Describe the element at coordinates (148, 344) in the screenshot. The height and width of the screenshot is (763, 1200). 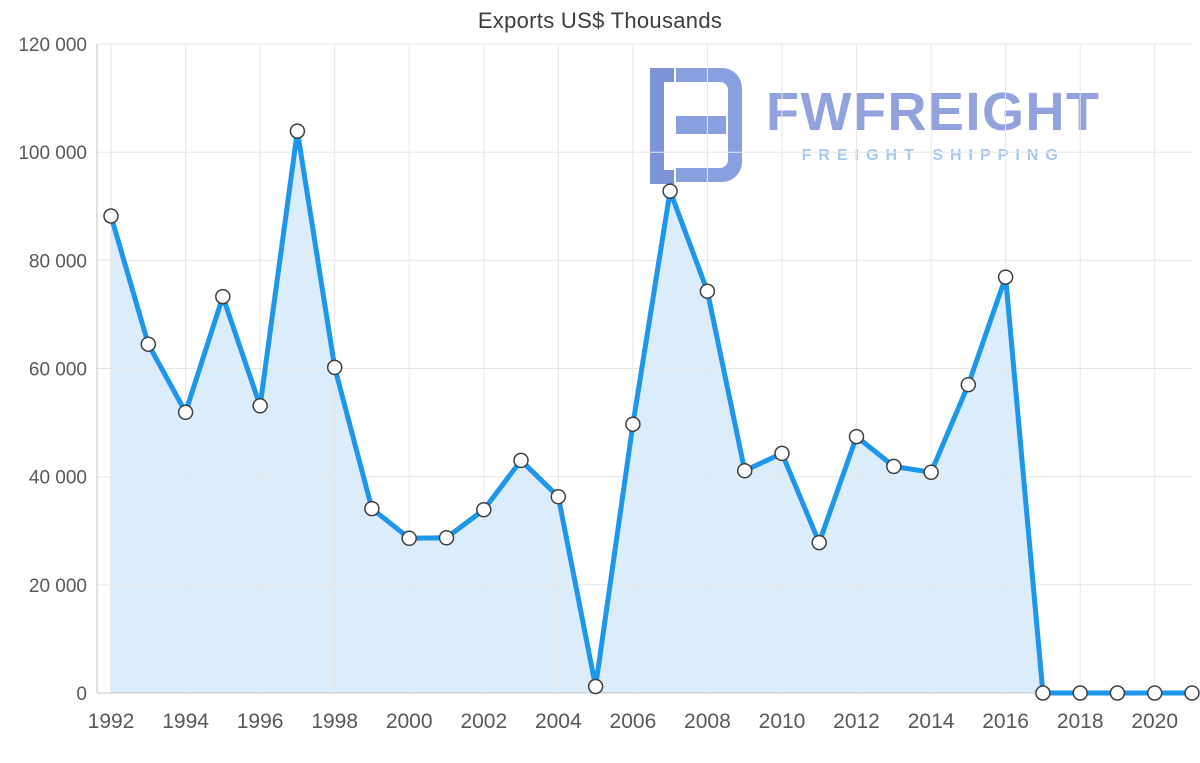
I see `data-point-1993` at that location.